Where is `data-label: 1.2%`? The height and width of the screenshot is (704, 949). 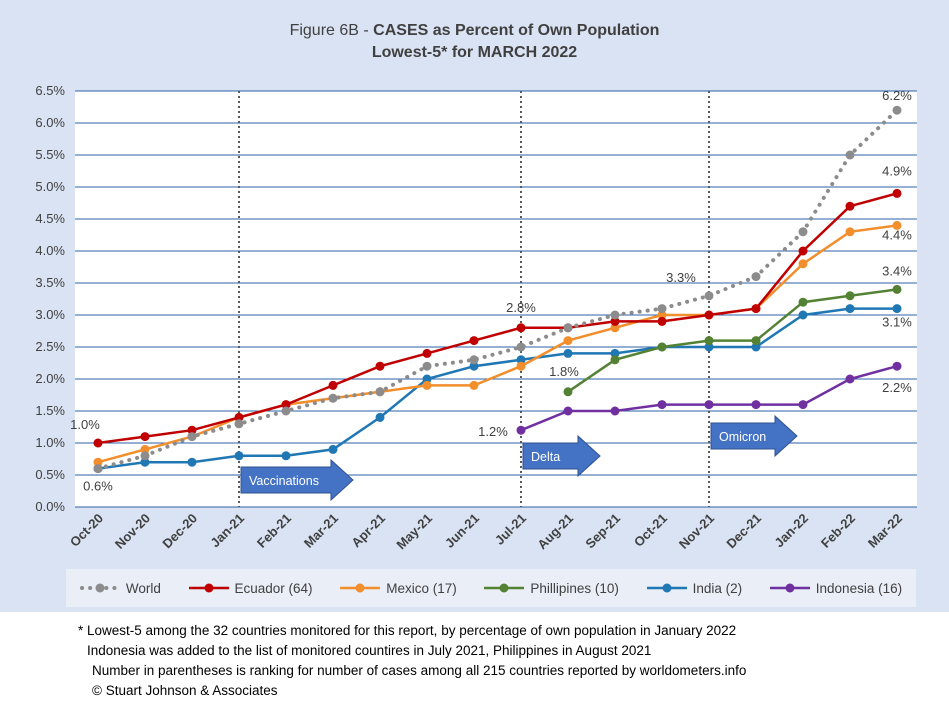
data-label: 1.2% is located at coordinates (493, 431).